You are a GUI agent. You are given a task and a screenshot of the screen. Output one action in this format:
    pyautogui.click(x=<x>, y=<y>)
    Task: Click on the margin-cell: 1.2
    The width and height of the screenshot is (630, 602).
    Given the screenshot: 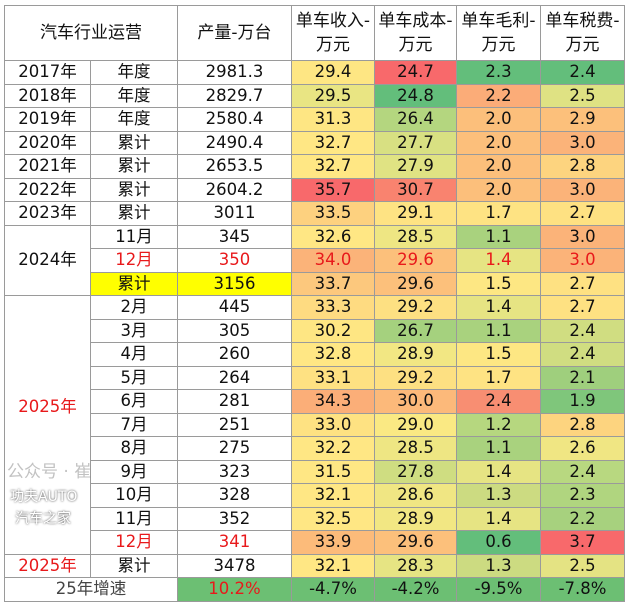 What is the action you would take?
    pyautogui.click(x=498, y=424)
    